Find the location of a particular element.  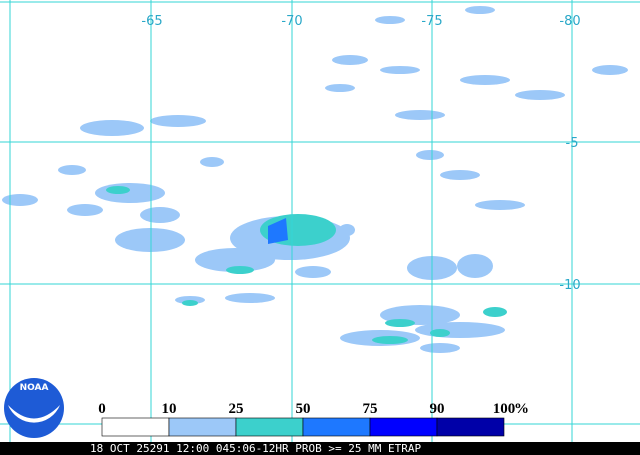

latitude-label: -10 is located at coordinates (569, 285).